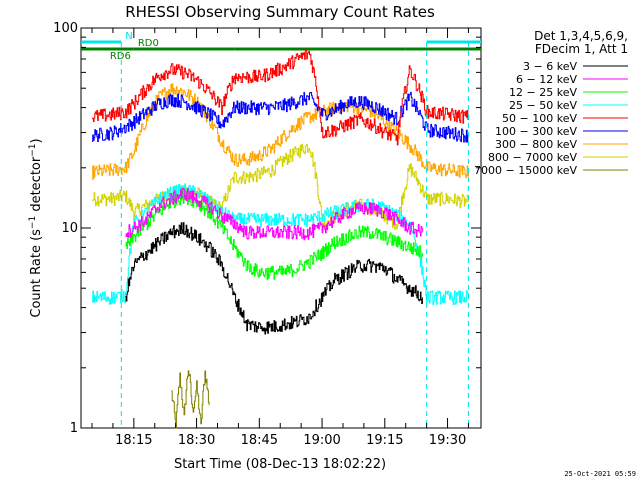 This screenshot has height=480, width=640. Describe the element at coordinates (74, 428) in the screenshot. I see `y-tick-label: 1` at that location.